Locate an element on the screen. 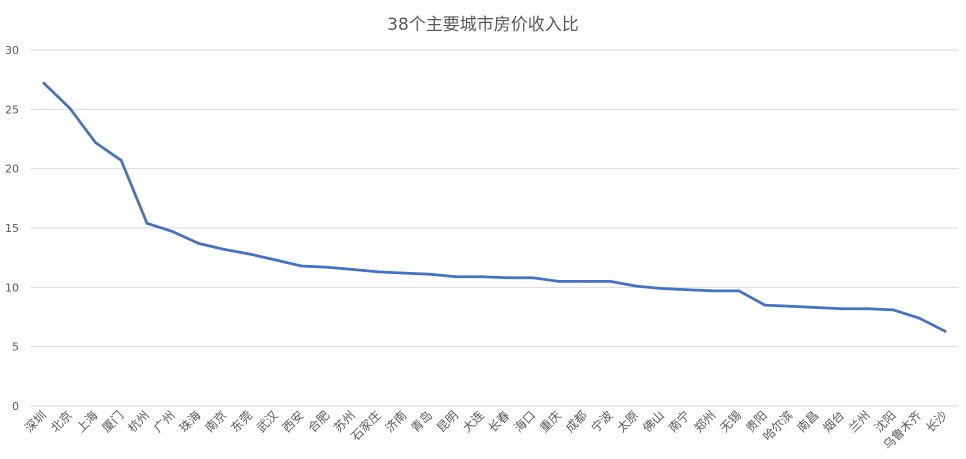  x-tick-label: 南昌 is located at coordinates (808, 422).